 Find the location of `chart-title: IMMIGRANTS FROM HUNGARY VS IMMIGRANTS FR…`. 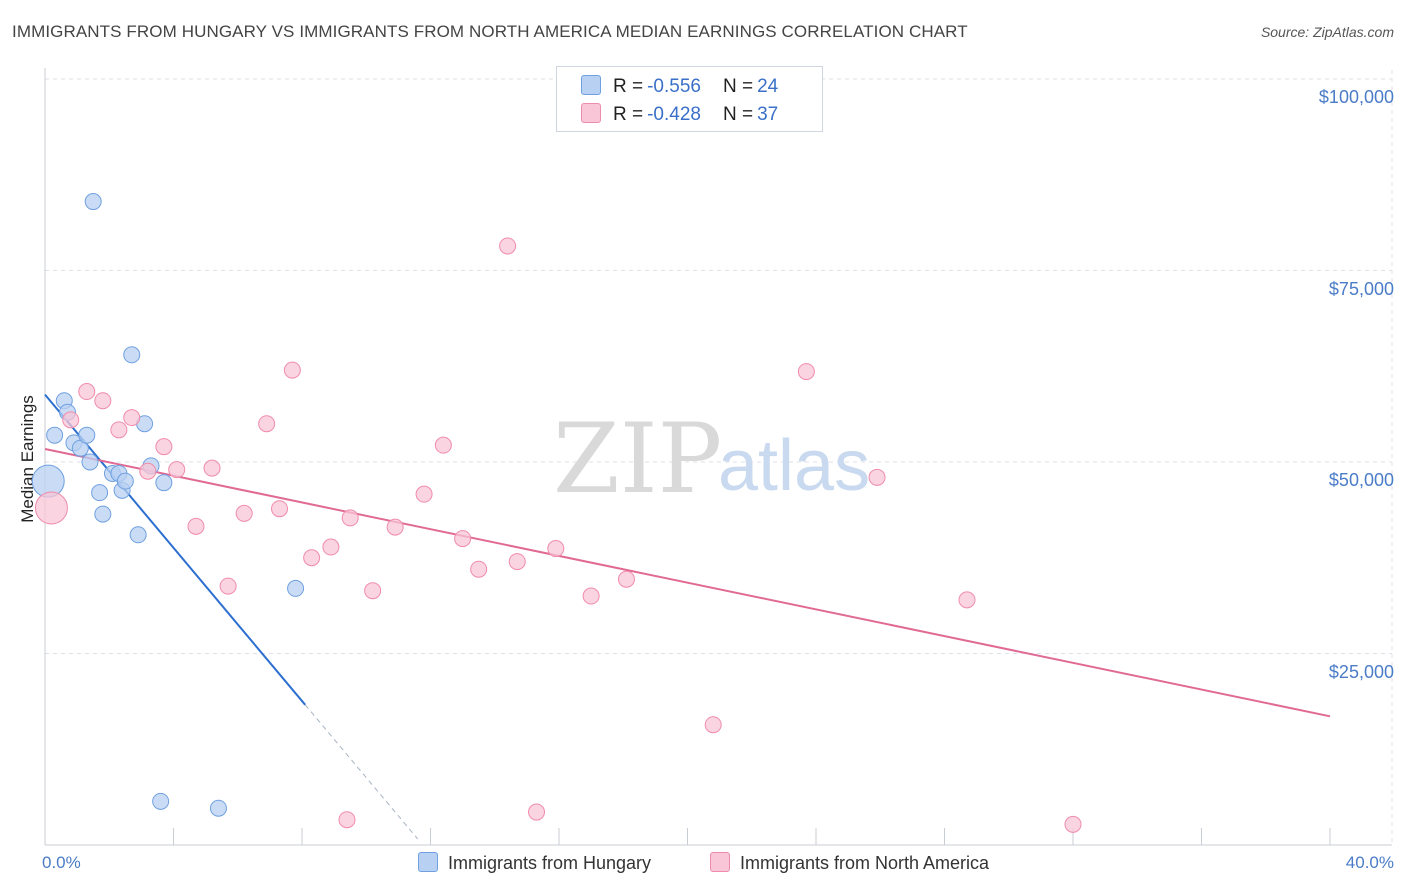

chart-title: IMMIGRANTS FROM HUNGARY VS IMMIGRANTS FR… is located at coordinates (490, 31).